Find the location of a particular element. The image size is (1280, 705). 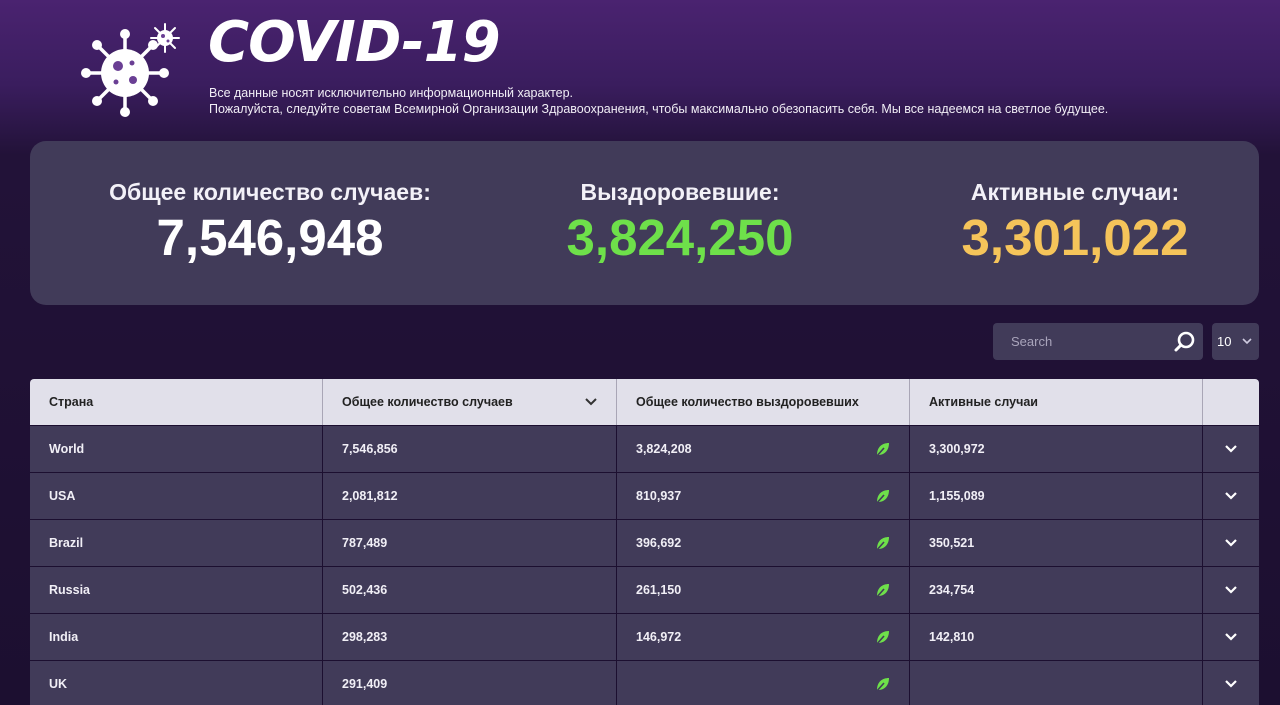

cell-active: 142,810 is located at coordinates (1056, 637).